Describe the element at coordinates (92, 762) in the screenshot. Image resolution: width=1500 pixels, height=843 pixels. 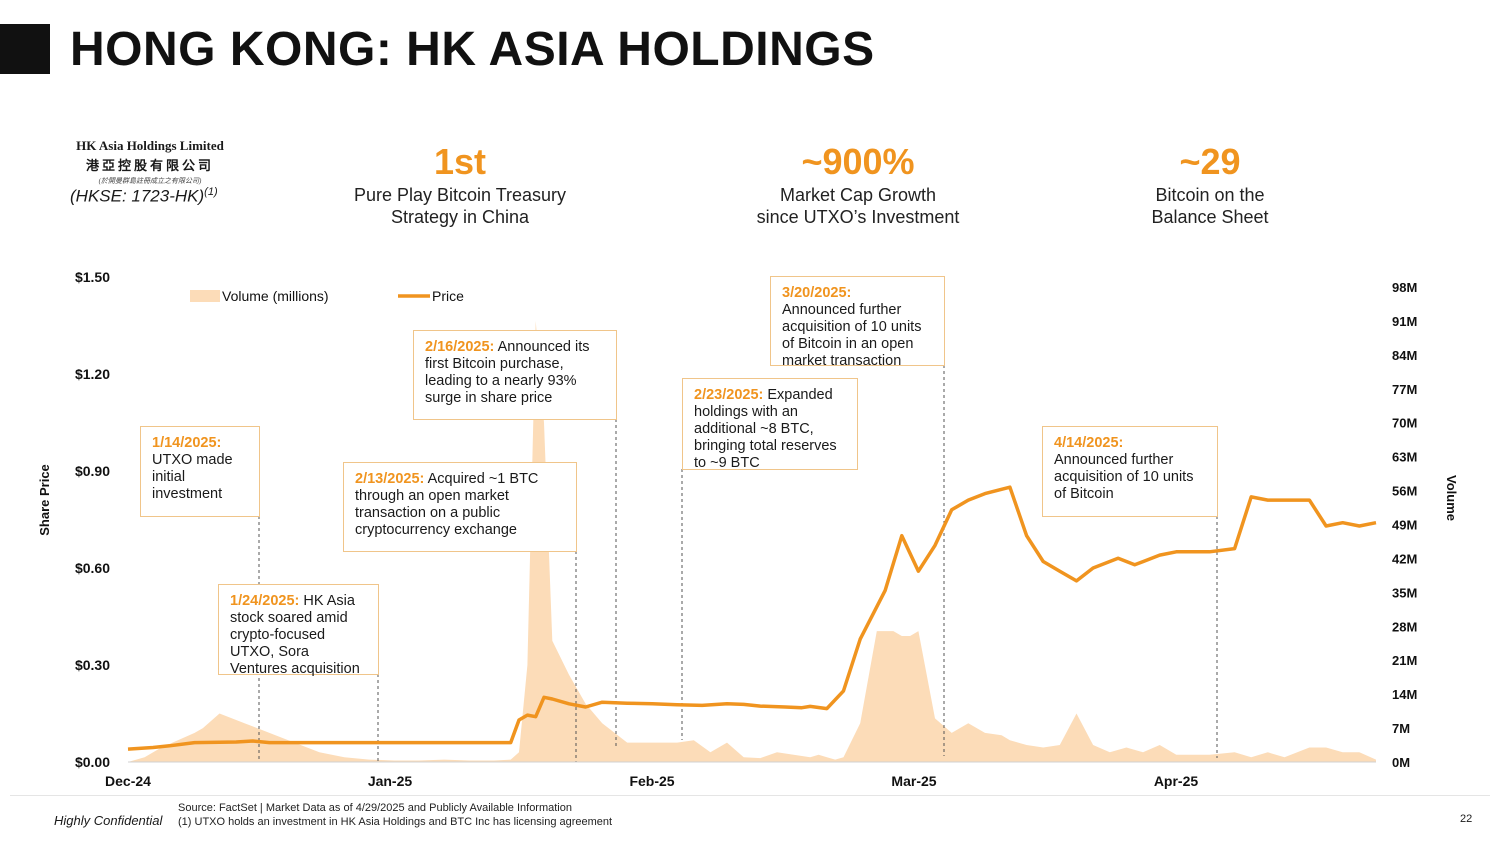
I see `y-tick-label: $0.00` at that location.